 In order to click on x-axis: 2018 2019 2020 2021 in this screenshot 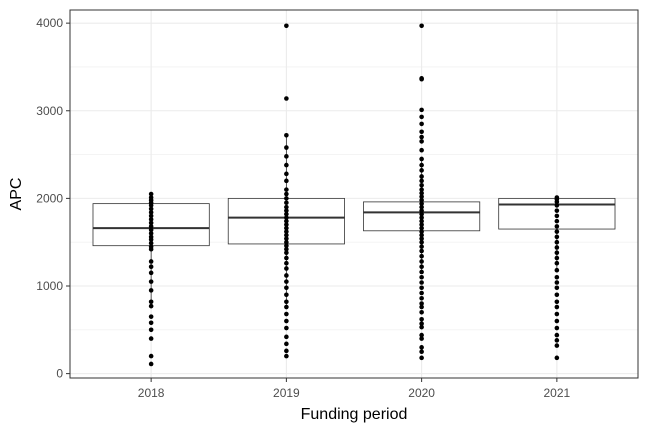, I will do `click(354, 389)`.